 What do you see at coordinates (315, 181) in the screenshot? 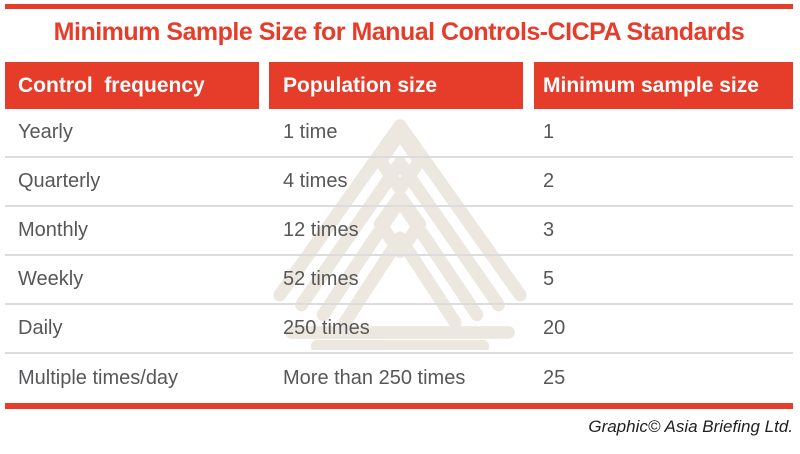
I see `cell-population: 4 times` at bounding box center [315, 181].